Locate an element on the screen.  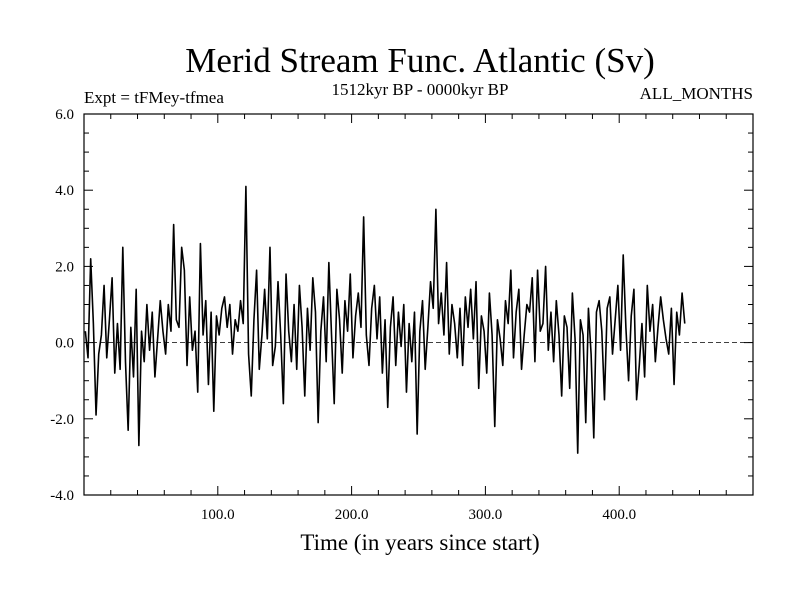
y-tick-label: -2.0 is located at coordinates (62, 420).